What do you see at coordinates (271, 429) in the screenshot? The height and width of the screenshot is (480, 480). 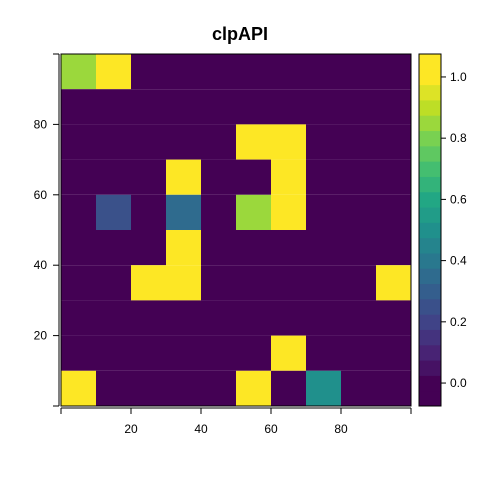 I see `x-tick-label: 60` at bounding box center [271, 429].